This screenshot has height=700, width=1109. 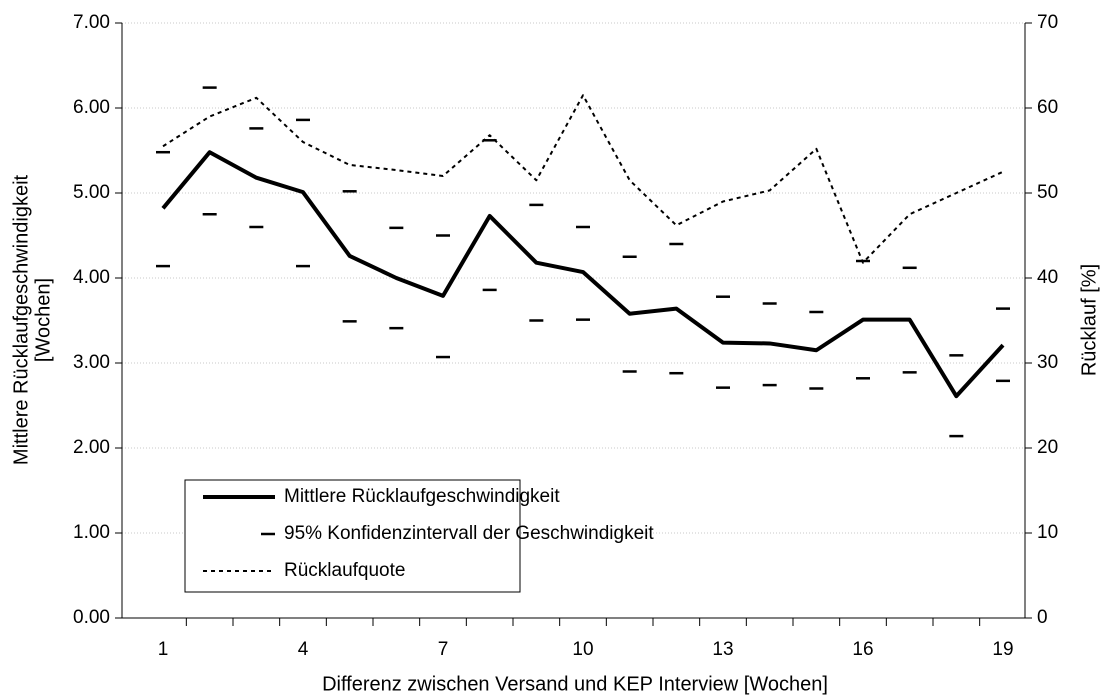 I want to click on x-tick-label: 7, so click(x=443, y=649).